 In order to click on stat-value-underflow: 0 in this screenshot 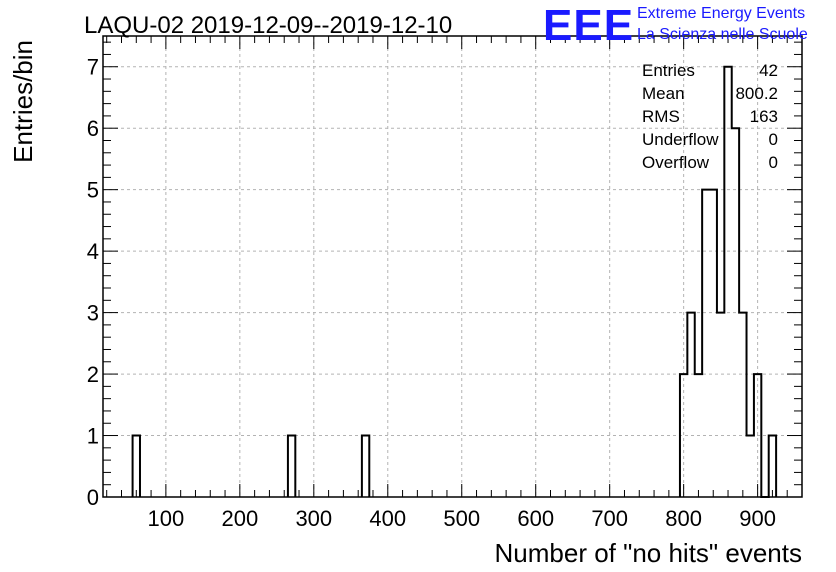, I will do `click(773, 139)`.